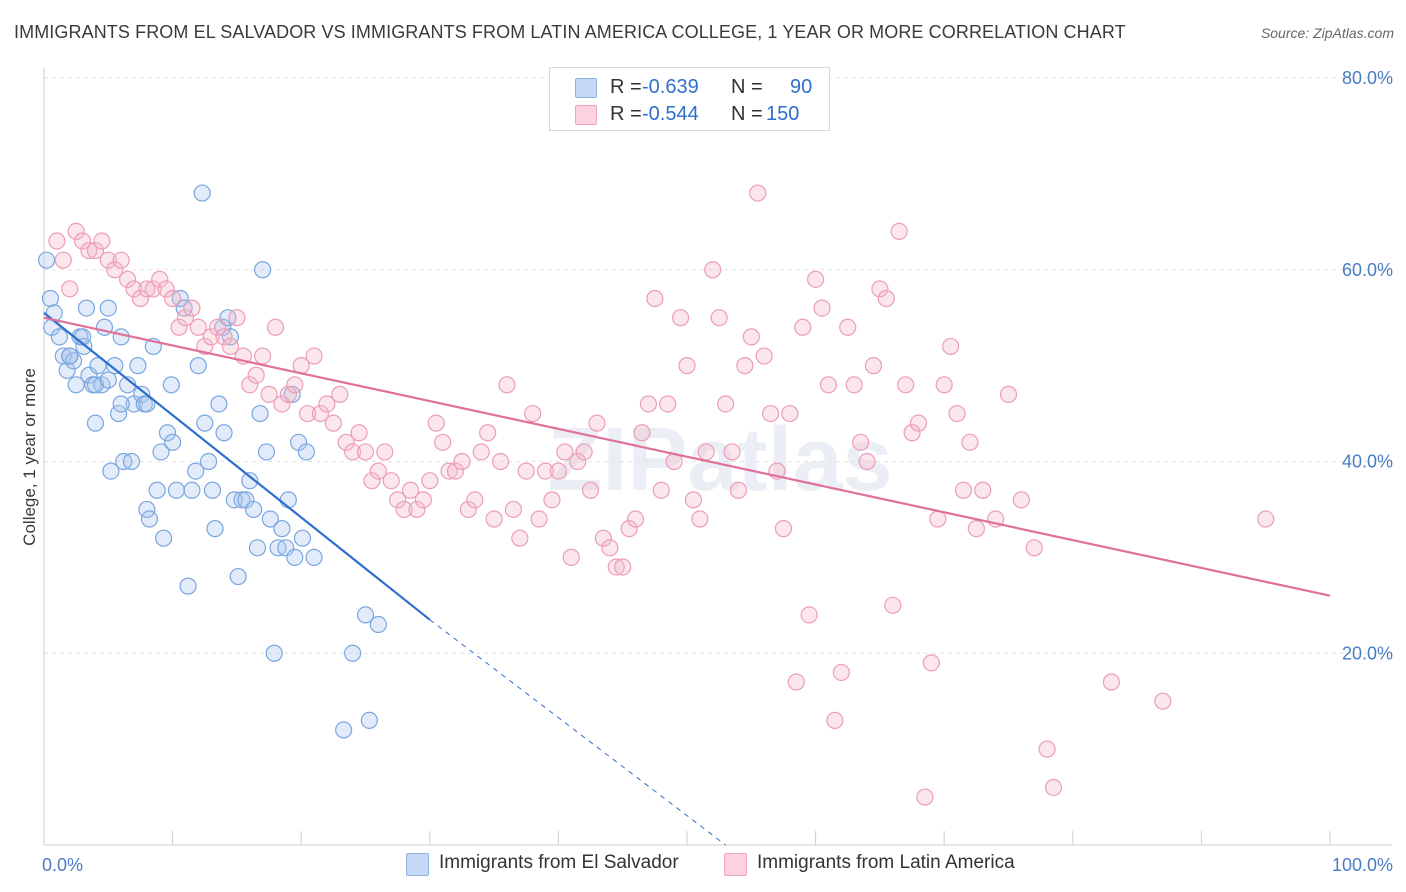 Image resolution: width=1406 pixels, height=892 pixels. Describe the element at coordinates (1367, 78) in the screenshot. I see `y-tick-label: 80.0%` at that location.